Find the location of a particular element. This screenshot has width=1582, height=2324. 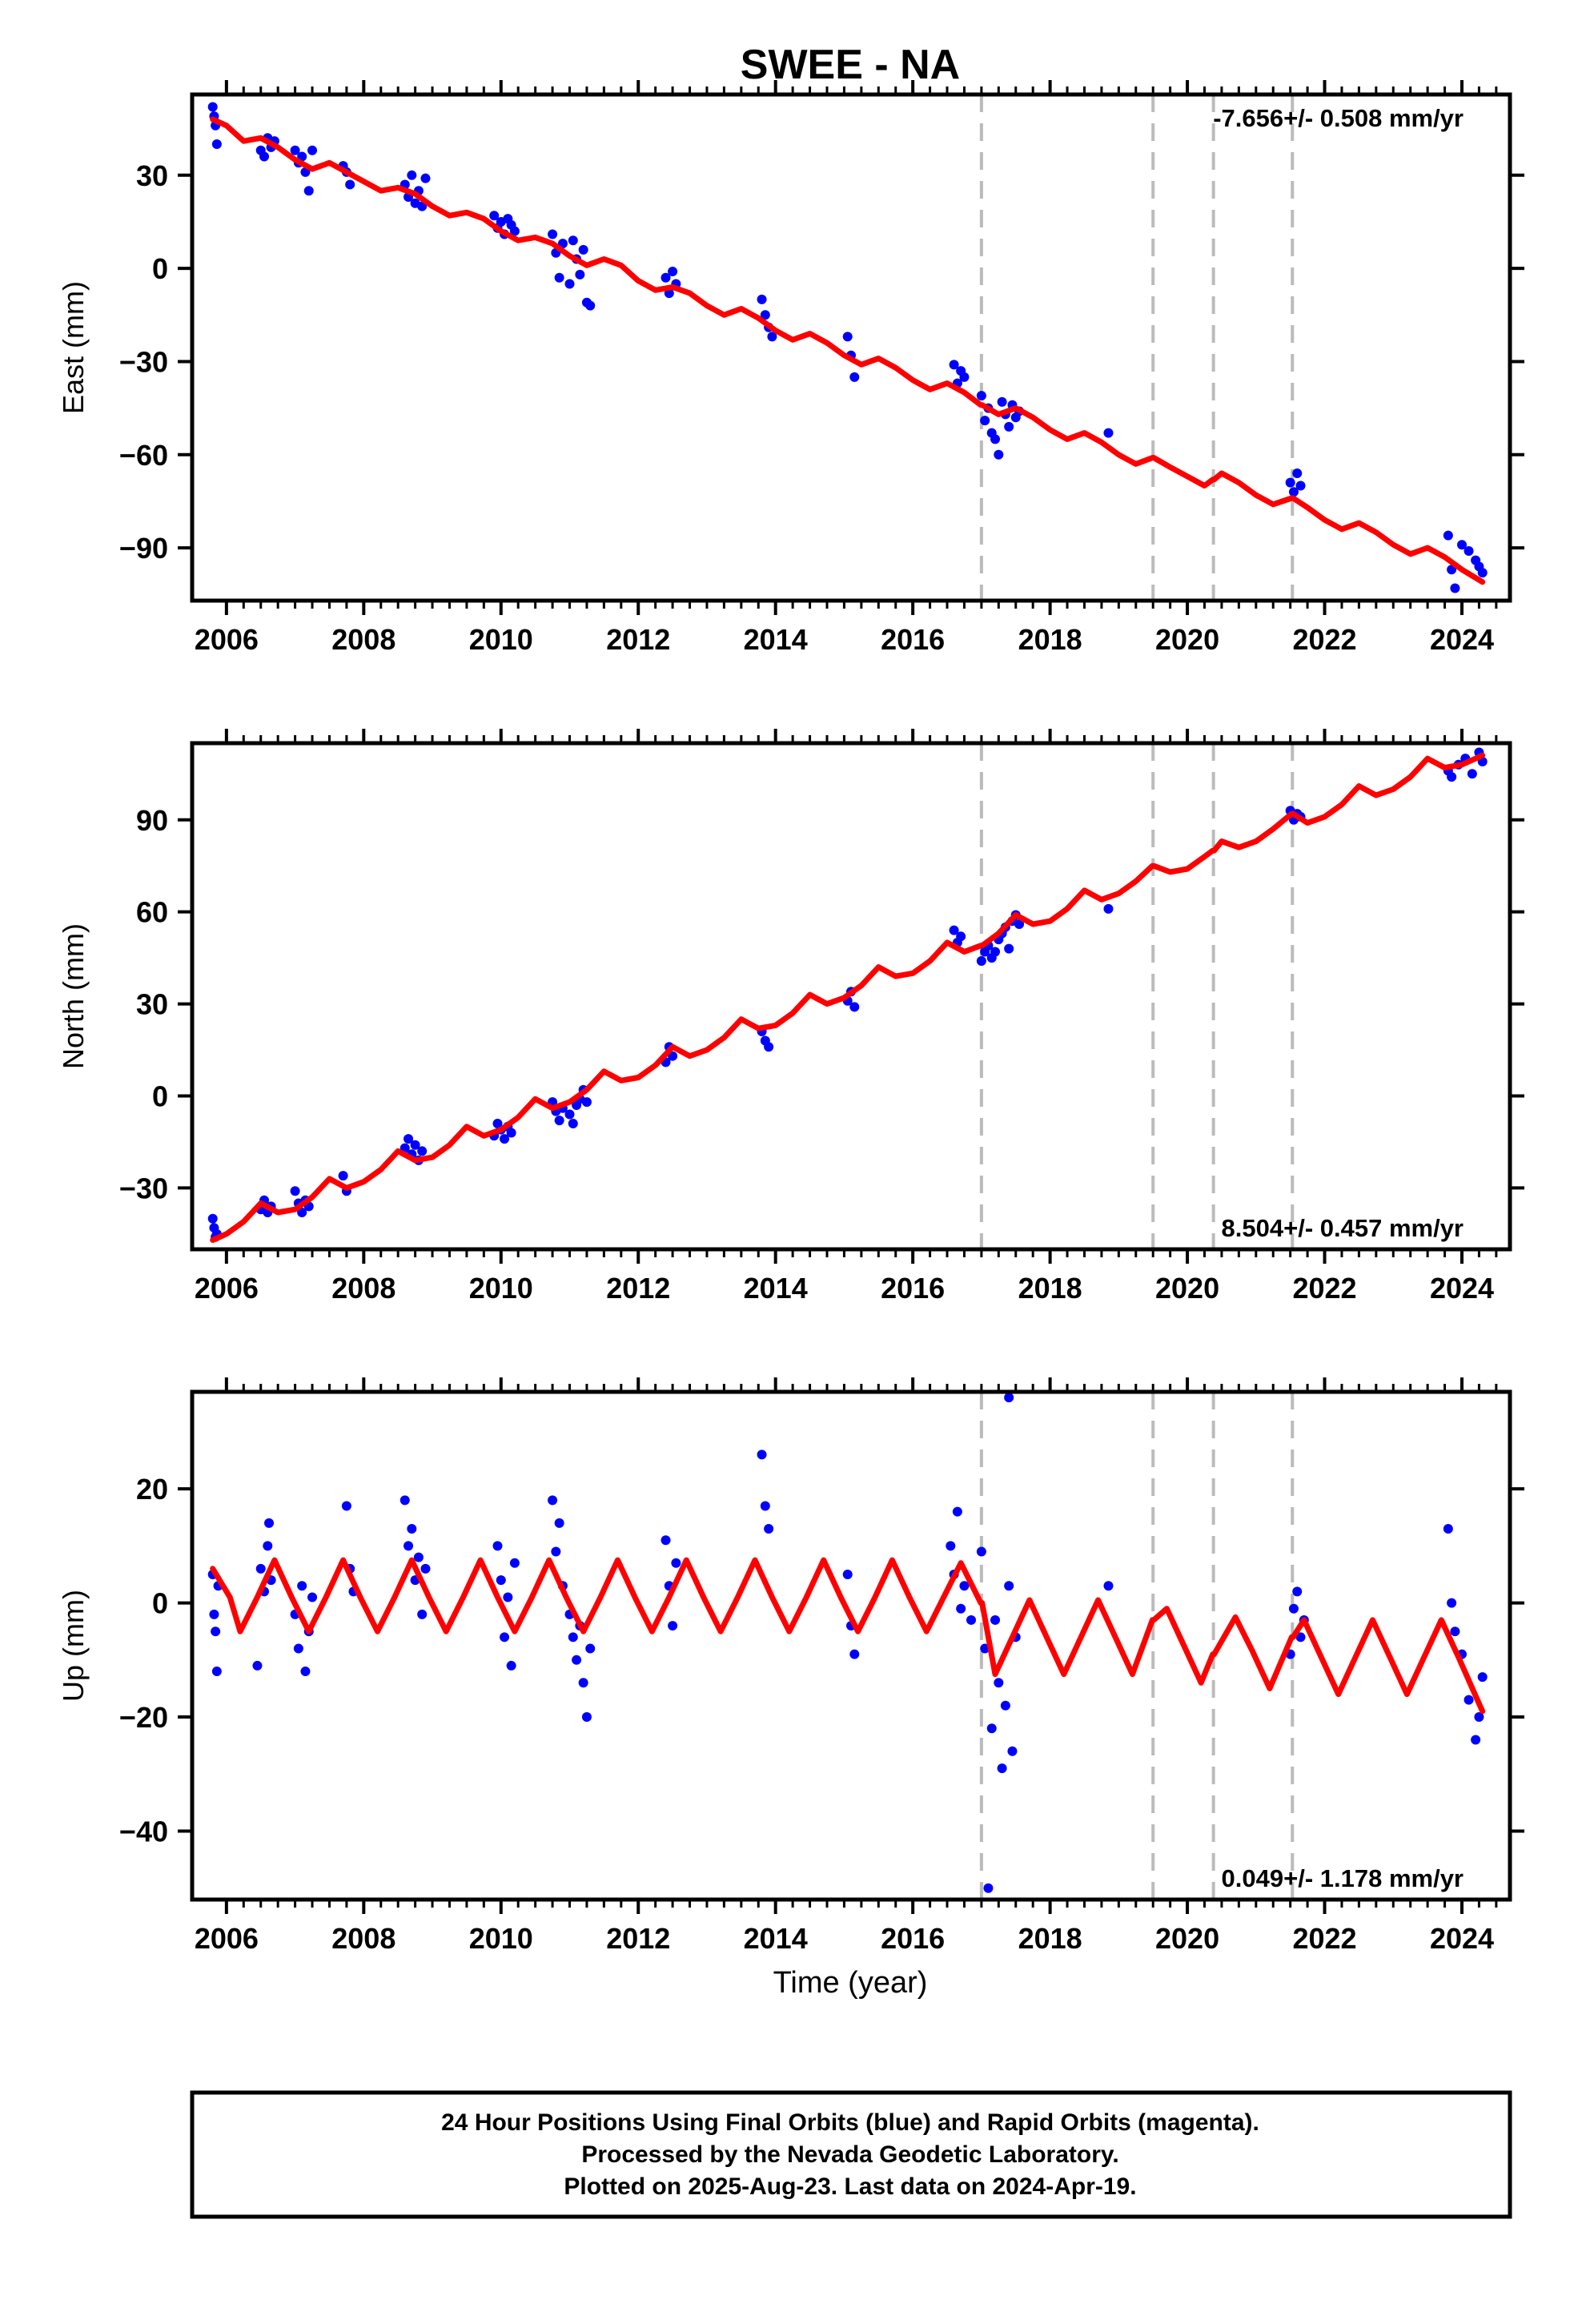

east-y-tick-label: 30 is located at coordinates (152, 175).